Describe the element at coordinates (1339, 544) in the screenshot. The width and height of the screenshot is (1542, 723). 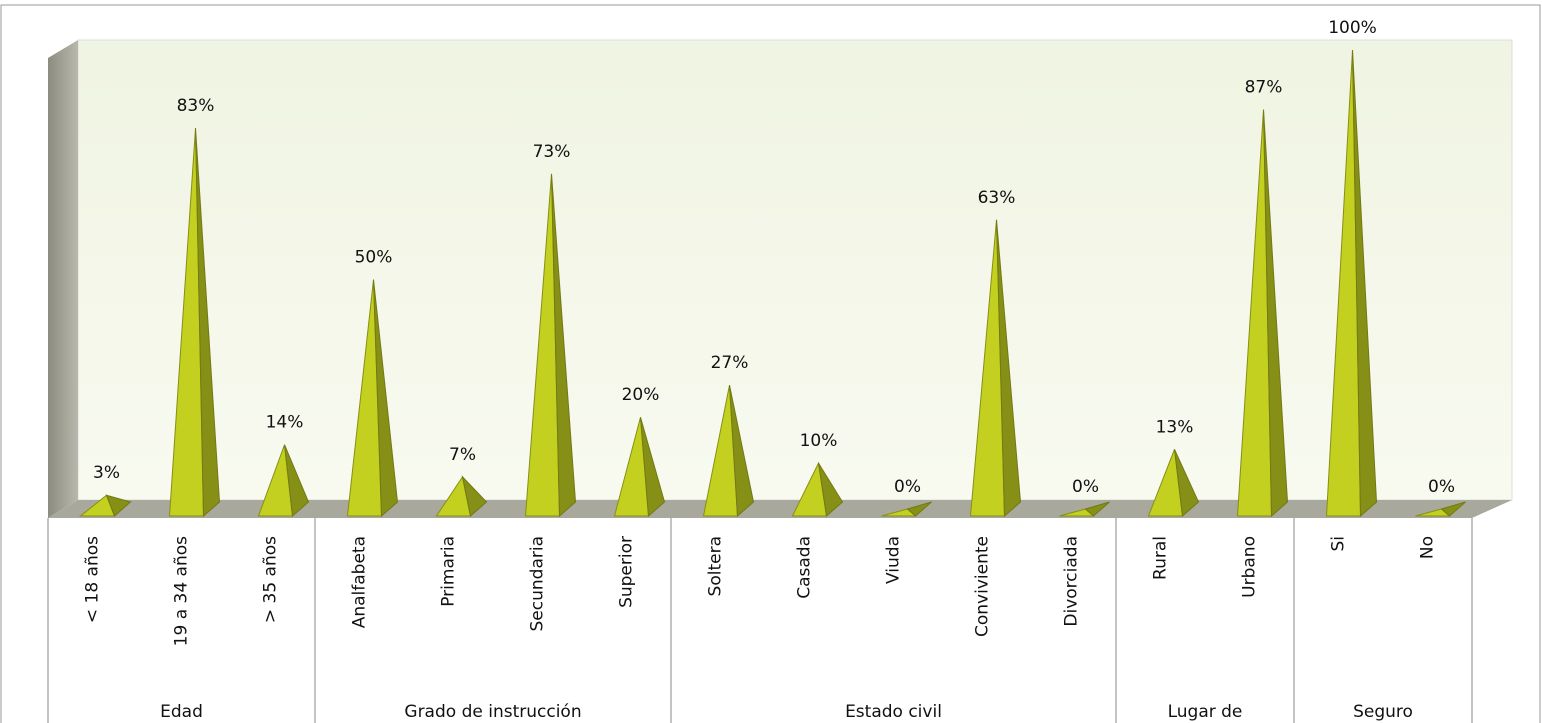
I see `x-tick-label: Si` at that location.